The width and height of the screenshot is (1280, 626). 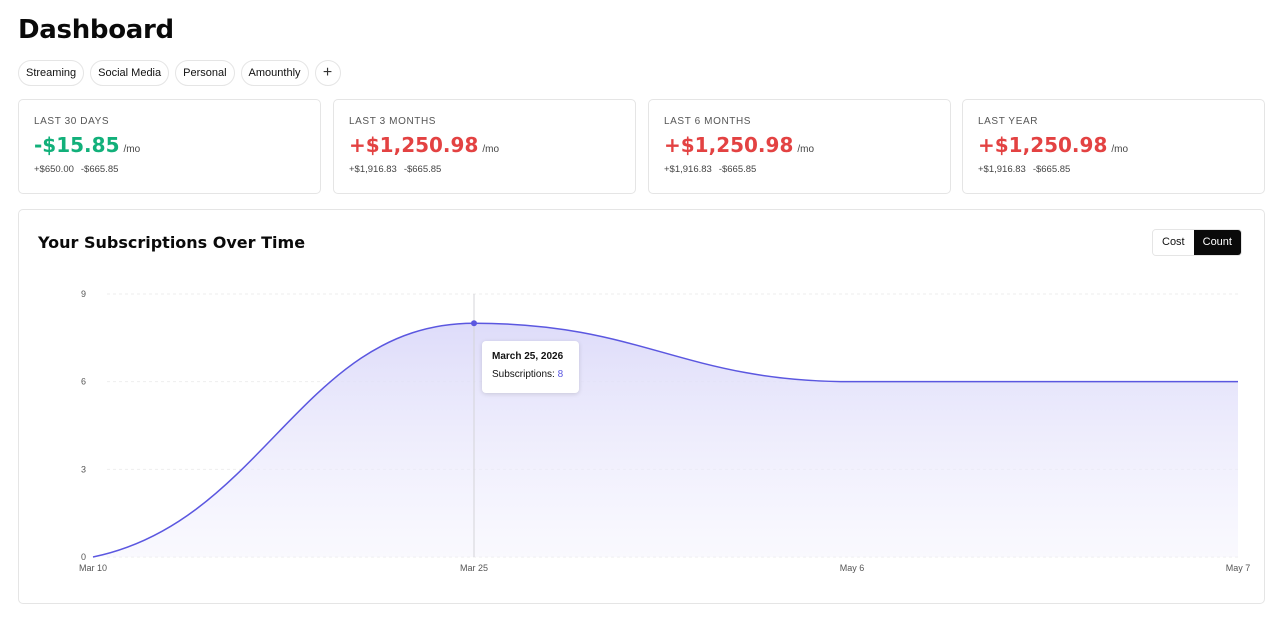 I want to click on tooltip-series-label: Subscriptions:, so click(x=525, y=374).